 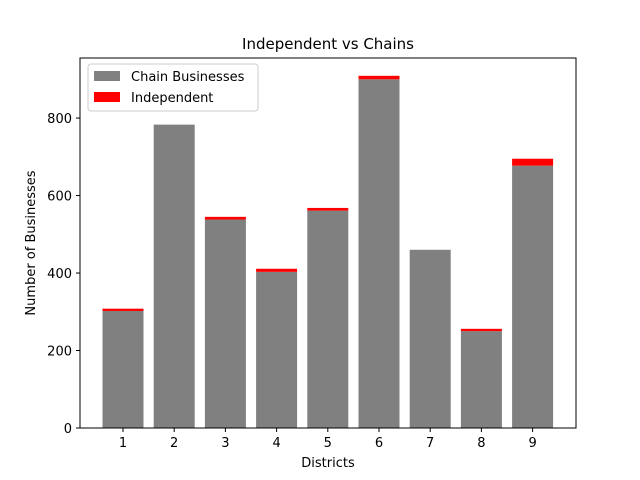 I want to click on legend: Chain Businesses Independent, so click(x=173, y=87).